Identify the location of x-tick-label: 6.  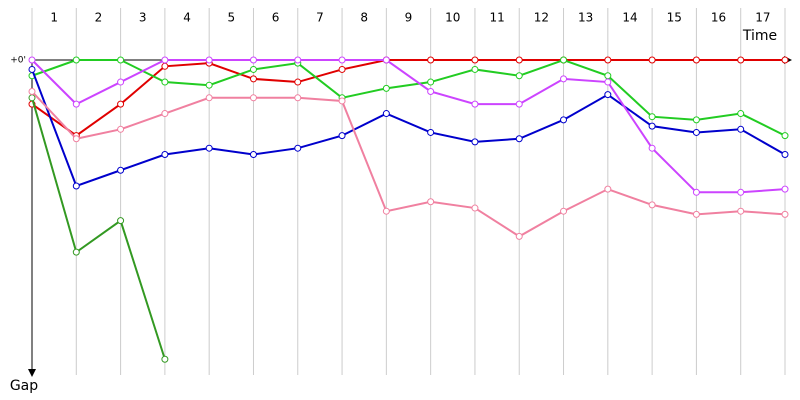
(276, 18).